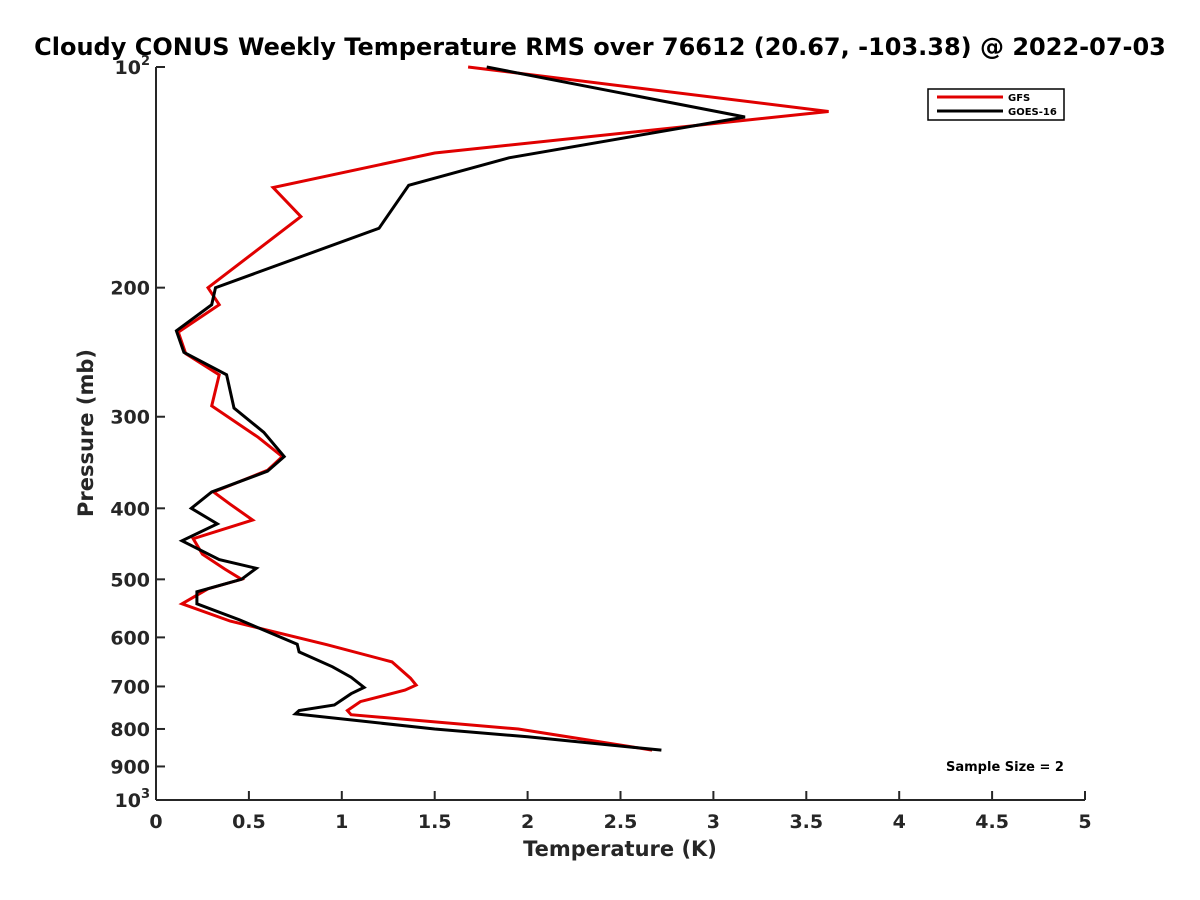  I want to click on x-tick-label: 0, so click(155, 822).